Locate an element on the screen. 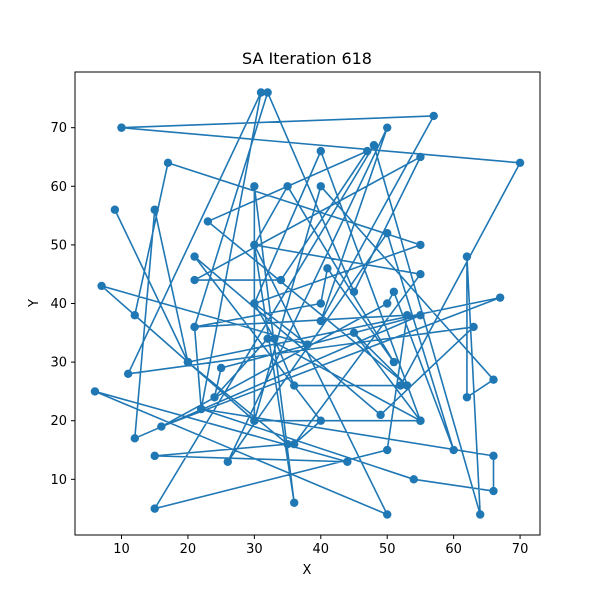  y-axis-label: Y is located at coordinates (34, 303).